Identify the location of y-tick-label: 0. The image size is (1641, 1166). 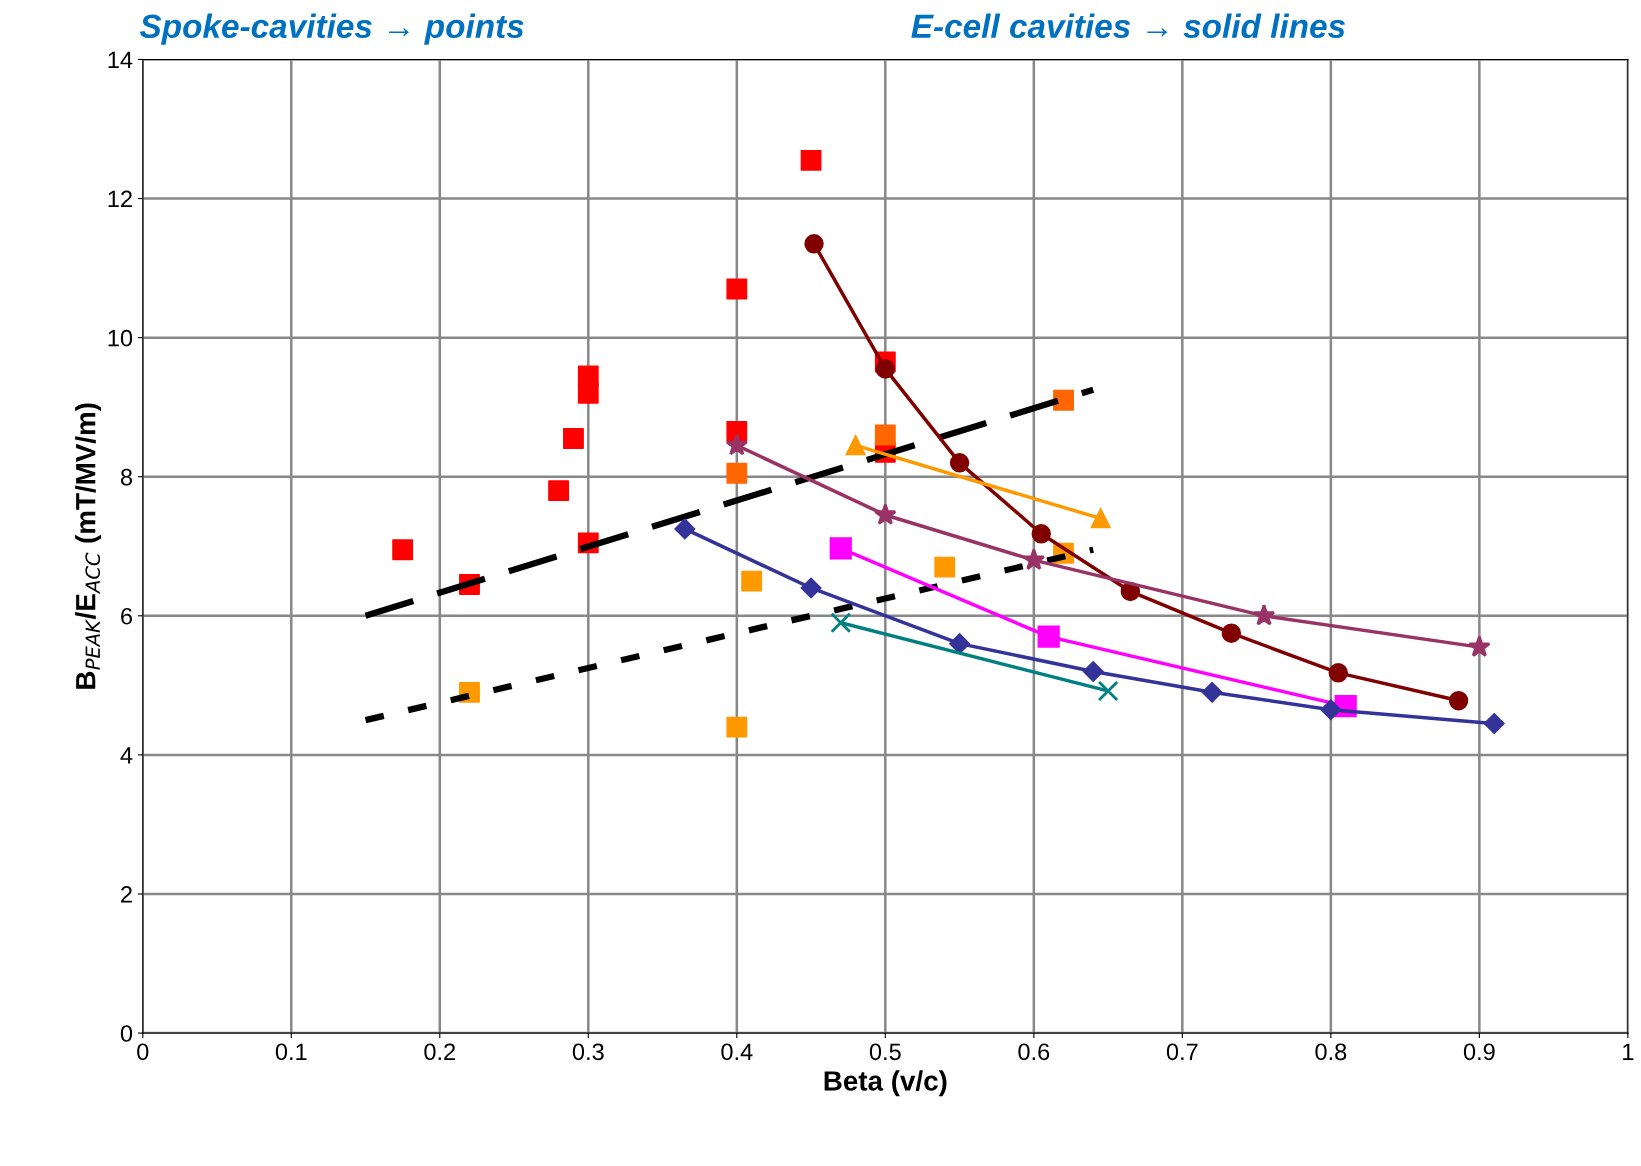
(126, 1033).